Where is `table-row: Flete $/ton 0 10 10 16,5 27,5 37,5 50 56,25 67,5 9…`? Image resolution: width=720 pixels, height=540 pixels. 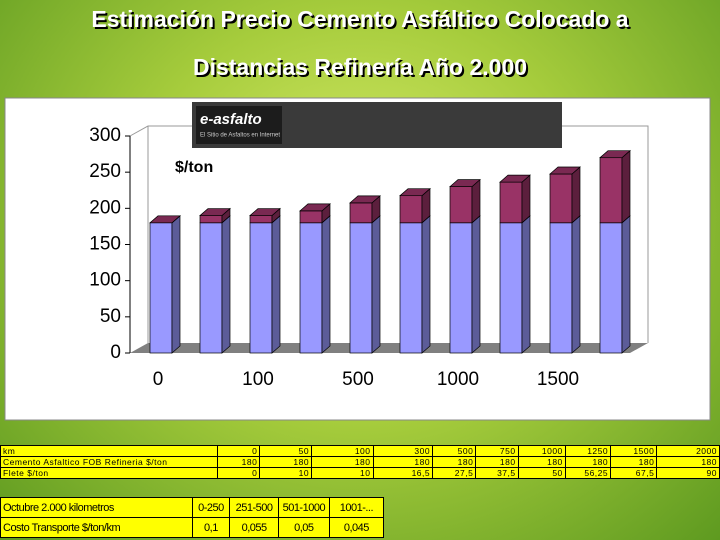
table-row: Flete $/ton 0 10 10 16,5 27,5 37,5 50 56,25 67,5 9… is located at coordinates (360, 473).